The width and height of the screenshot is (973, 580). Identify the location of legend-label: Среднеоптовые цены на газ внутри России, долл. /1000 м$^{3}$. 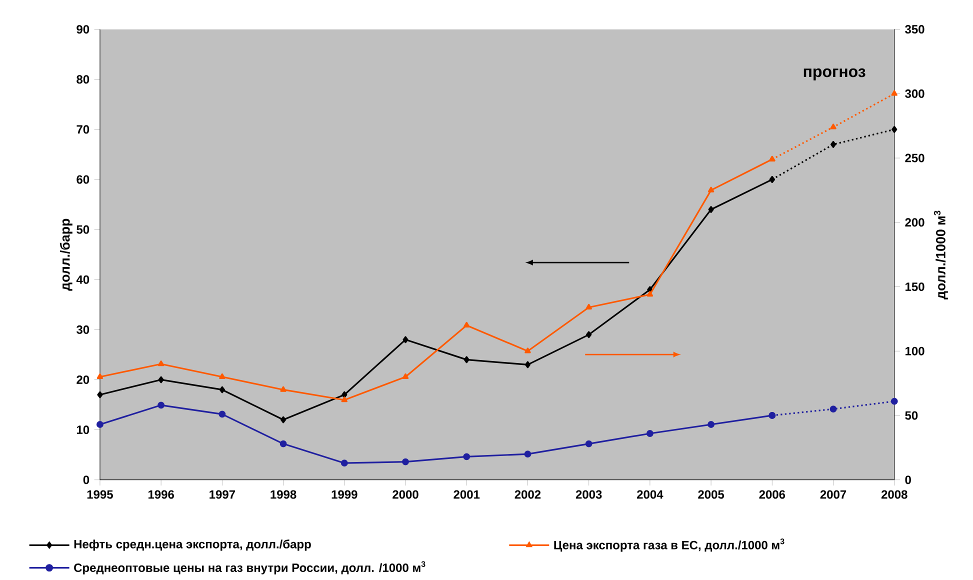
(250, 567).